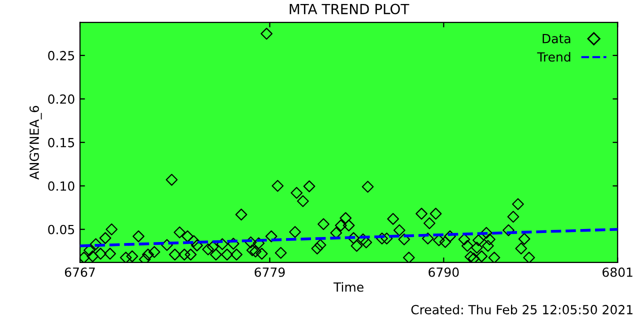  I want to click on y-axis-title: ANGYNEA_6, so click(36, 143).